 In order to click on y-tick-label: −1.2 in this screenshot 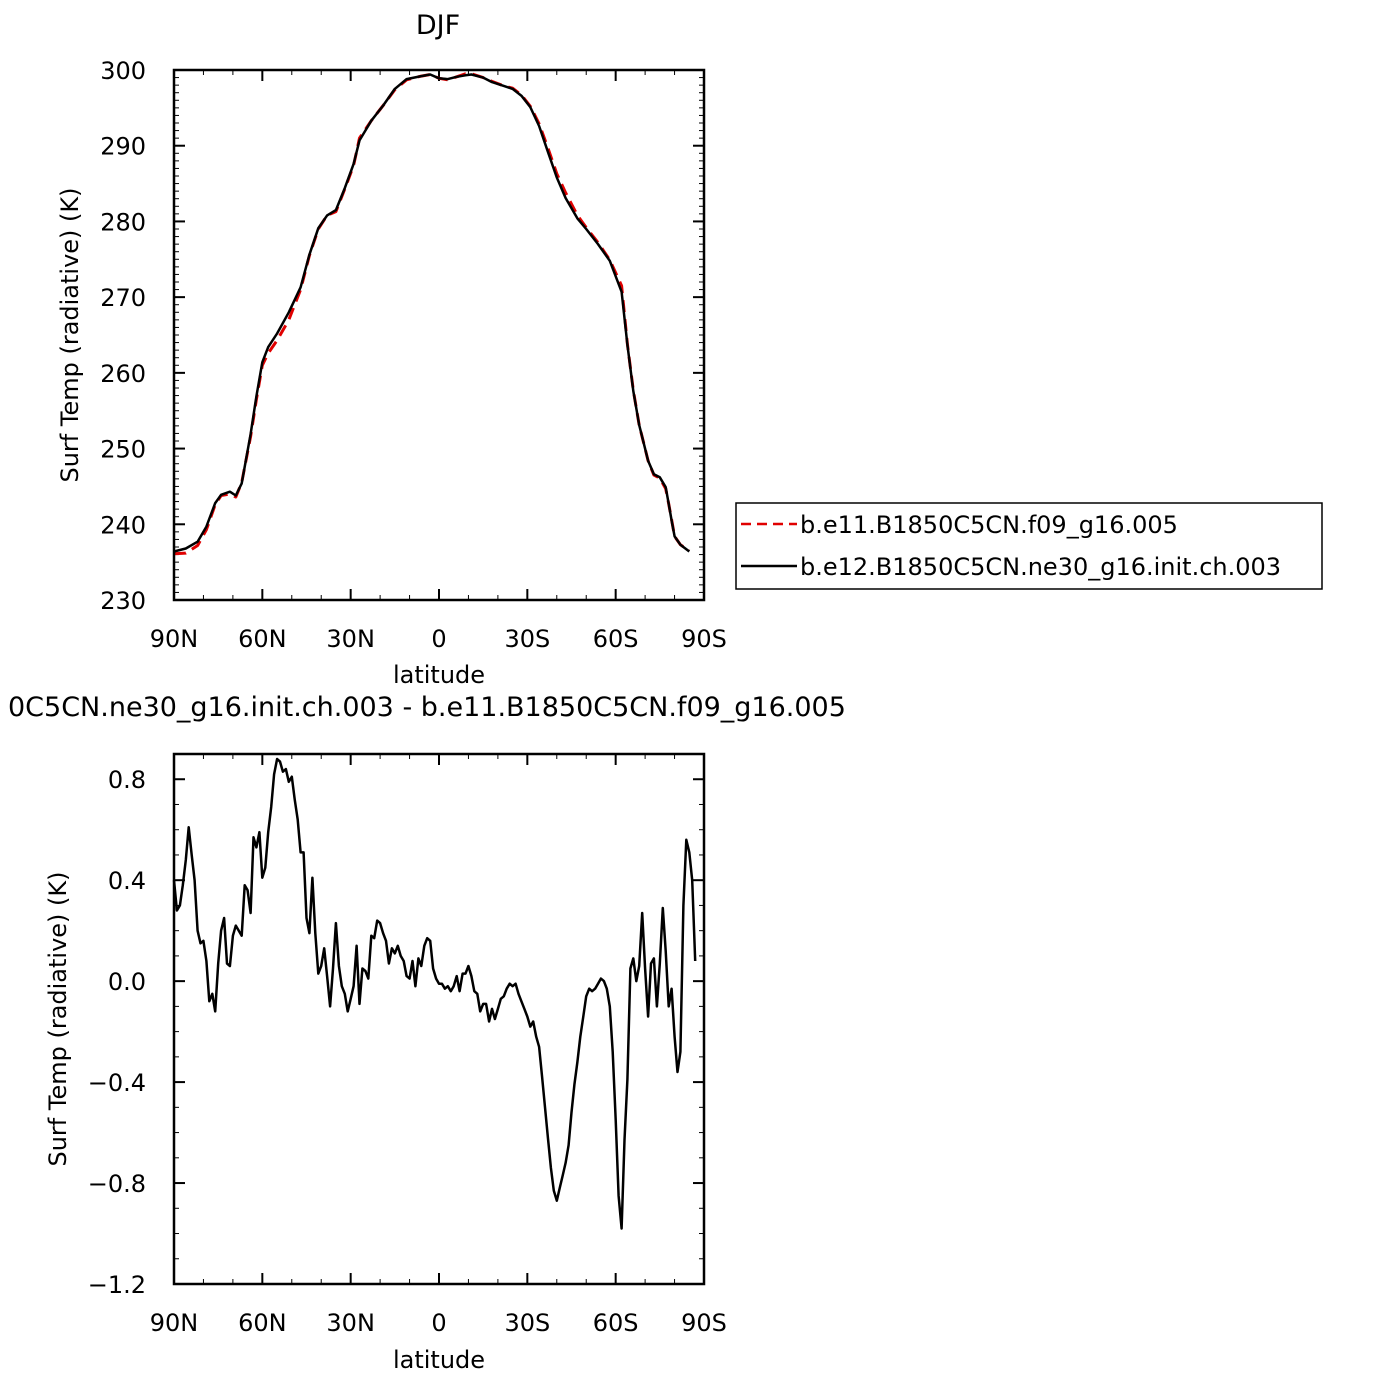, I will do `click(117, 1285)`.